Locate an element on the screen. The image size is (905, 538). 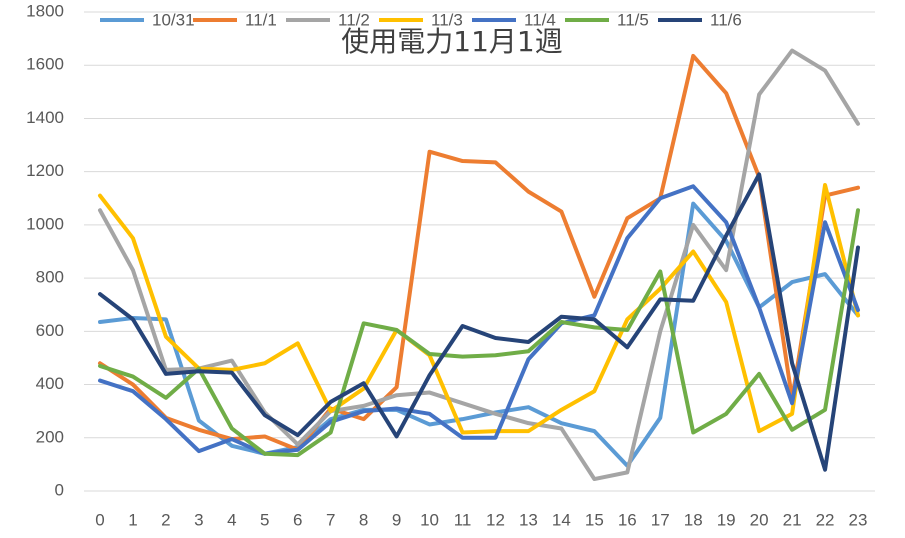
x-tick-label: 8 is located at coordinates (363, 519).